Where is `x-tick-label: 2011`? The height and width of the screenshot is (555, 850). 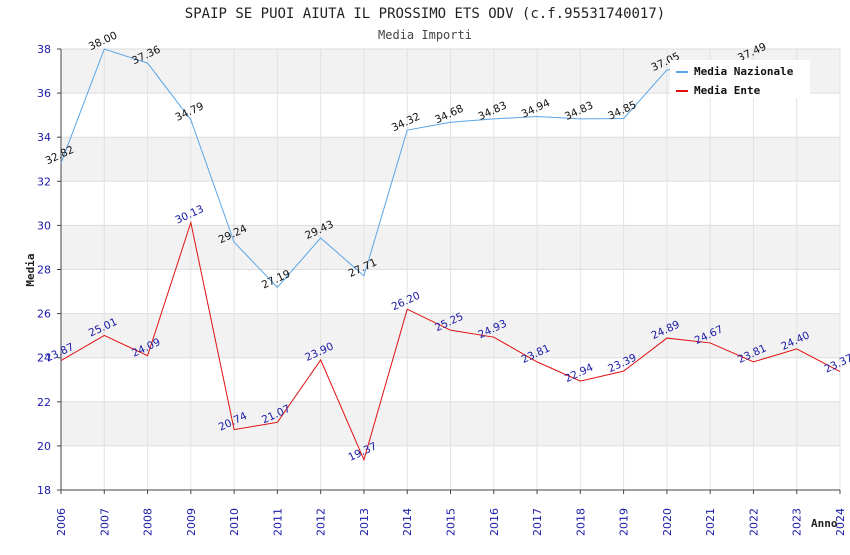
x-tick-label: 2011 is located at coordinates (277, 522).